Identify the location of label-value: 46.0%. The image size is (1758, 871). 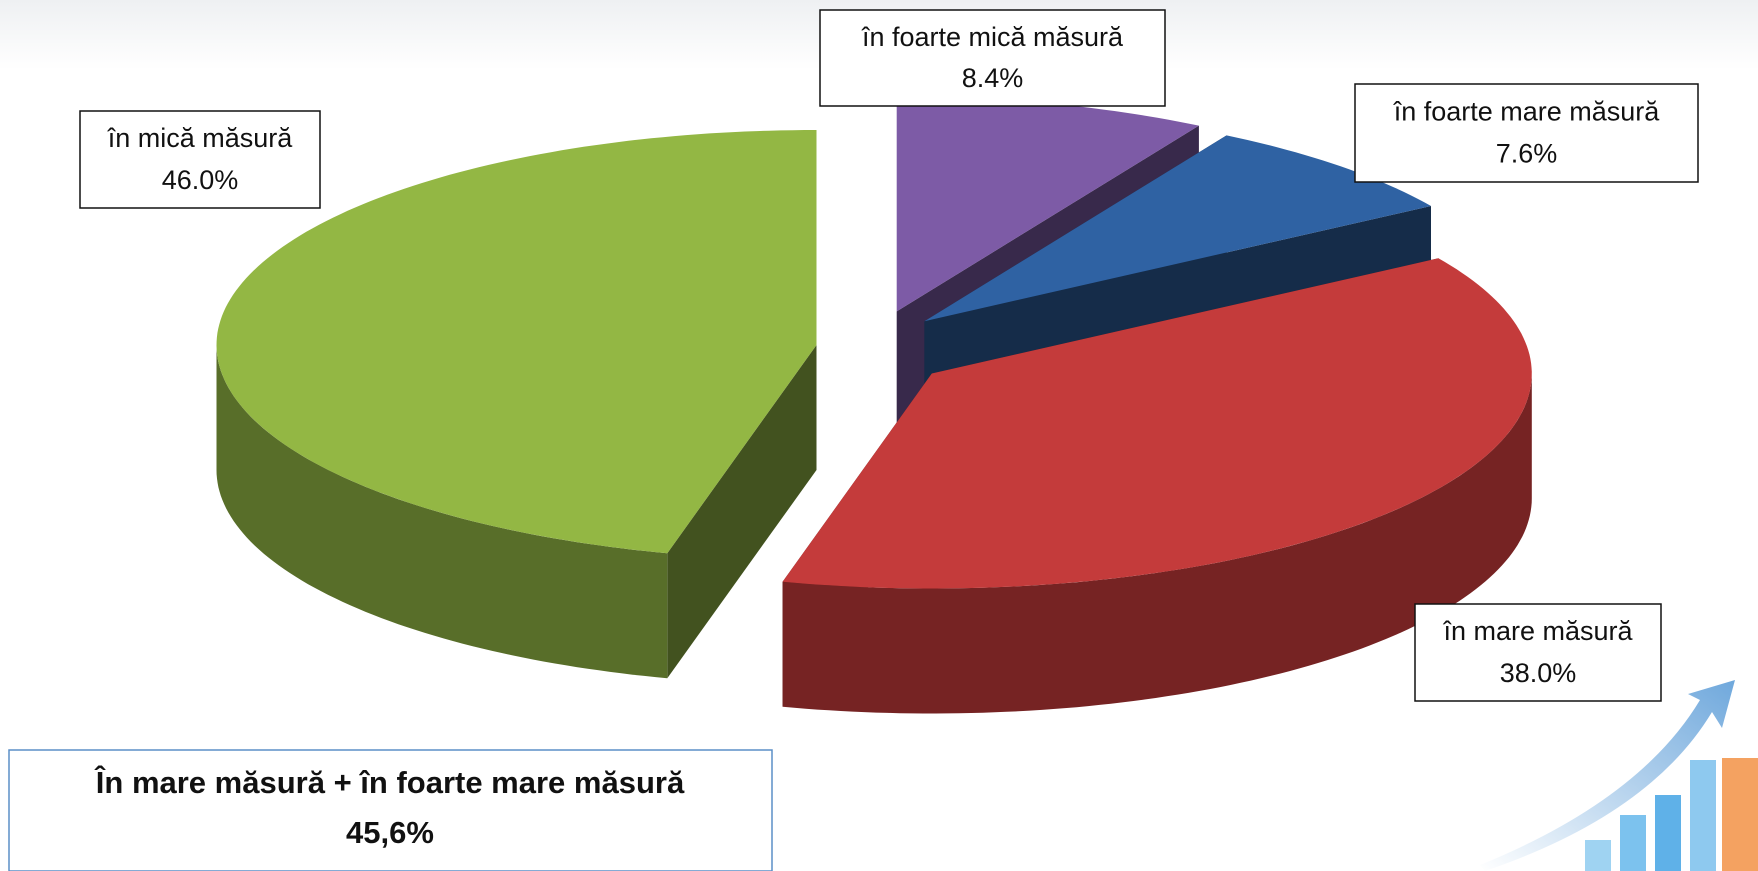
(200, 180).